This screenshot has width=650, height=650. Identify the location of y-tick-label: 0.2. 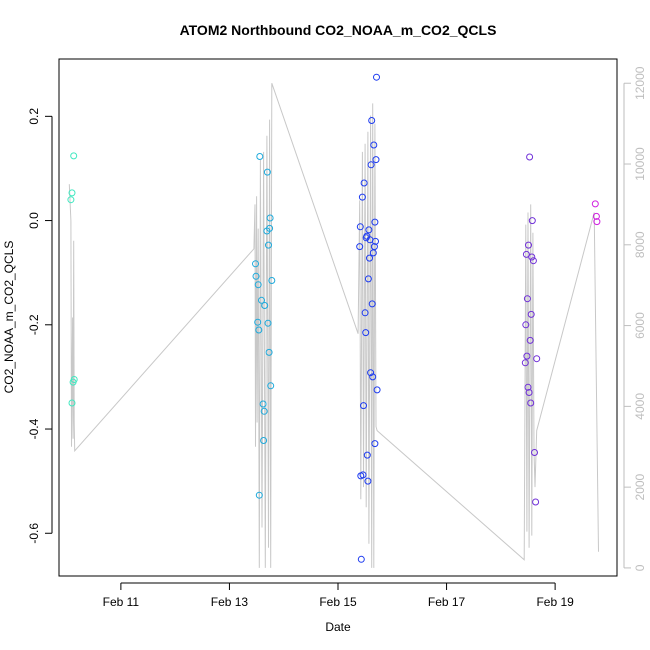
(34, 116).